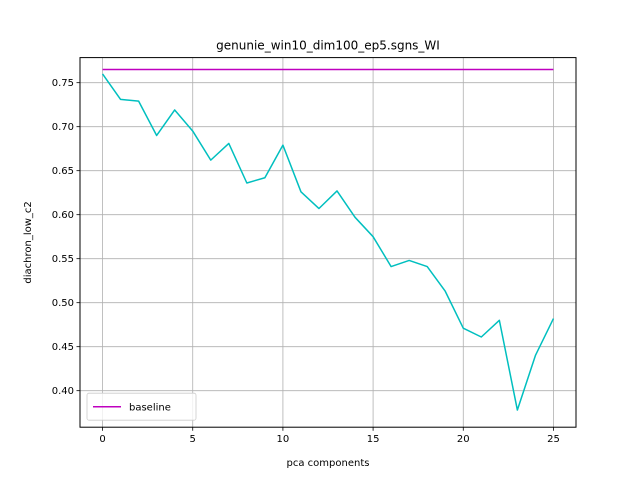 Image resolution: width=640 pixels, height=480 pixels. Describe the element at coordinates (63, 171) in the screenshot. I see `y-tick-label: 0.65` at that location.